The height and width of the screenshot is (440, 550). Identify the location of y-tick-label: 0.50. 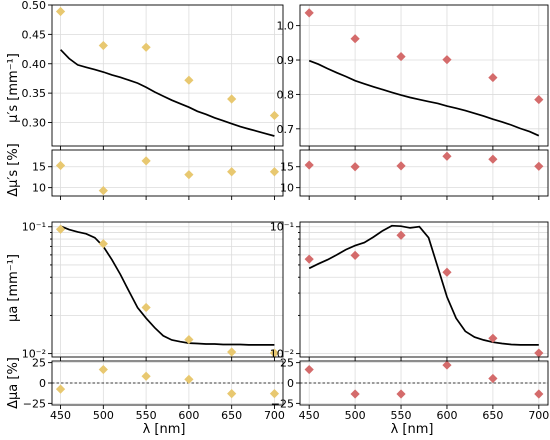
(34, 6).